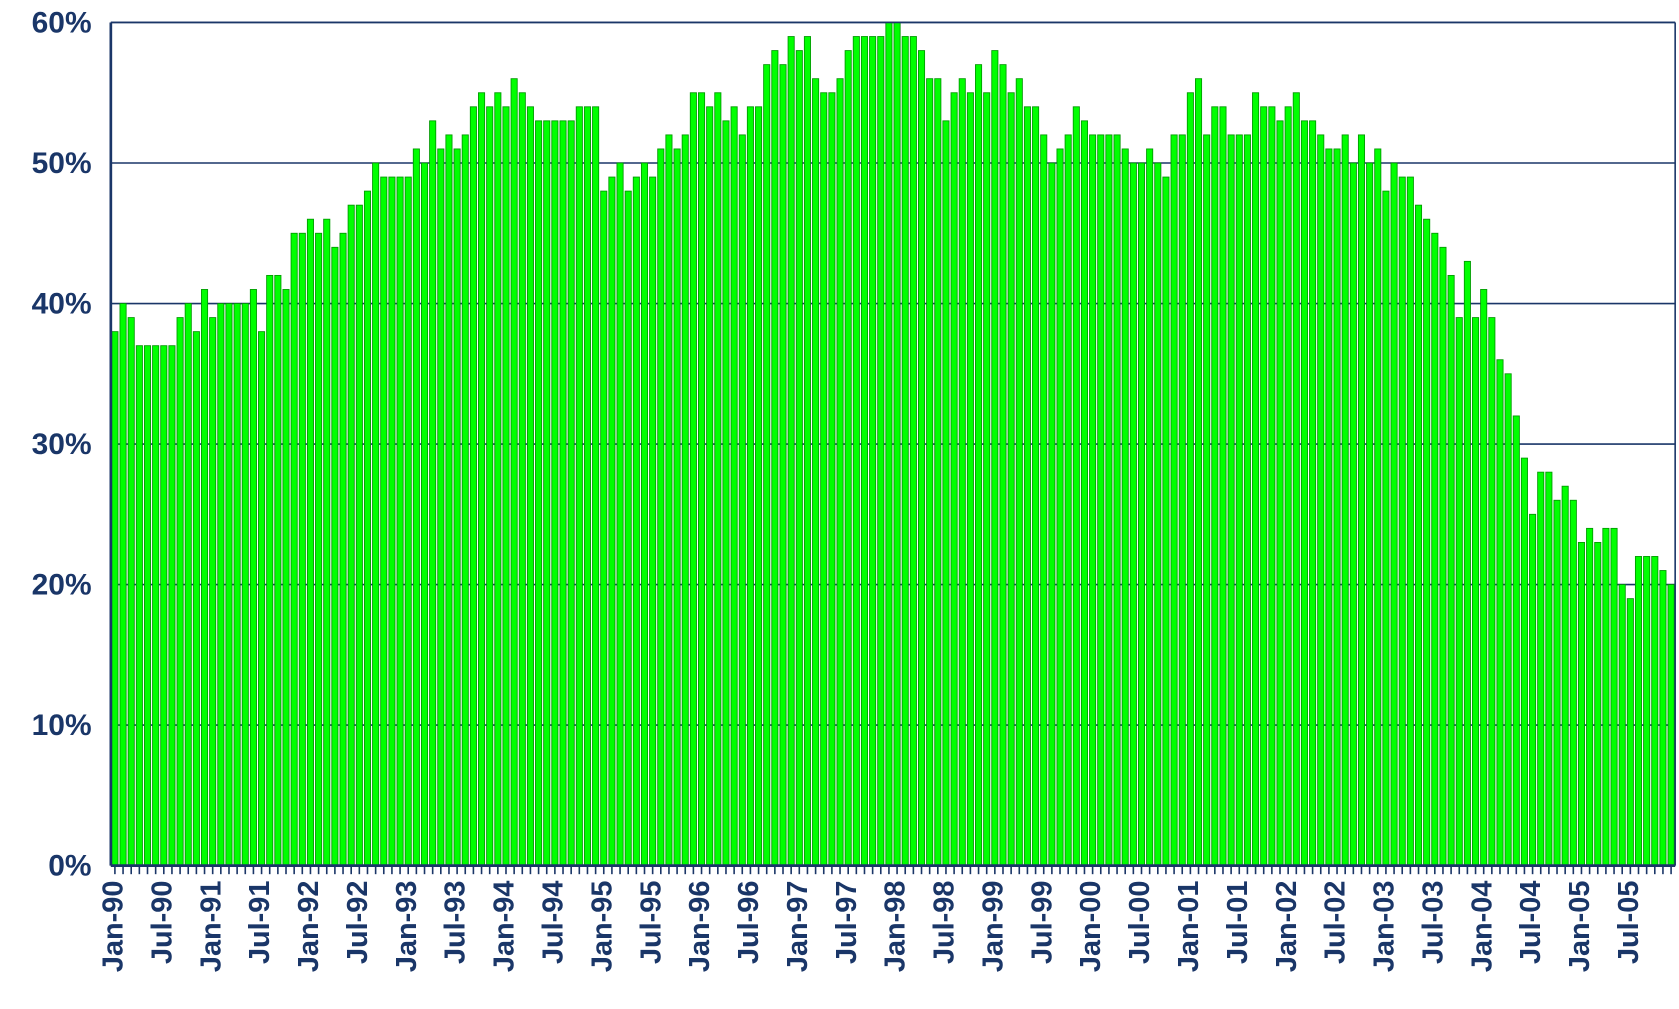  Describe the element at coordinates (1336, 922) in the screenshot. I see `x-tick-label: Jul-02` at that location.